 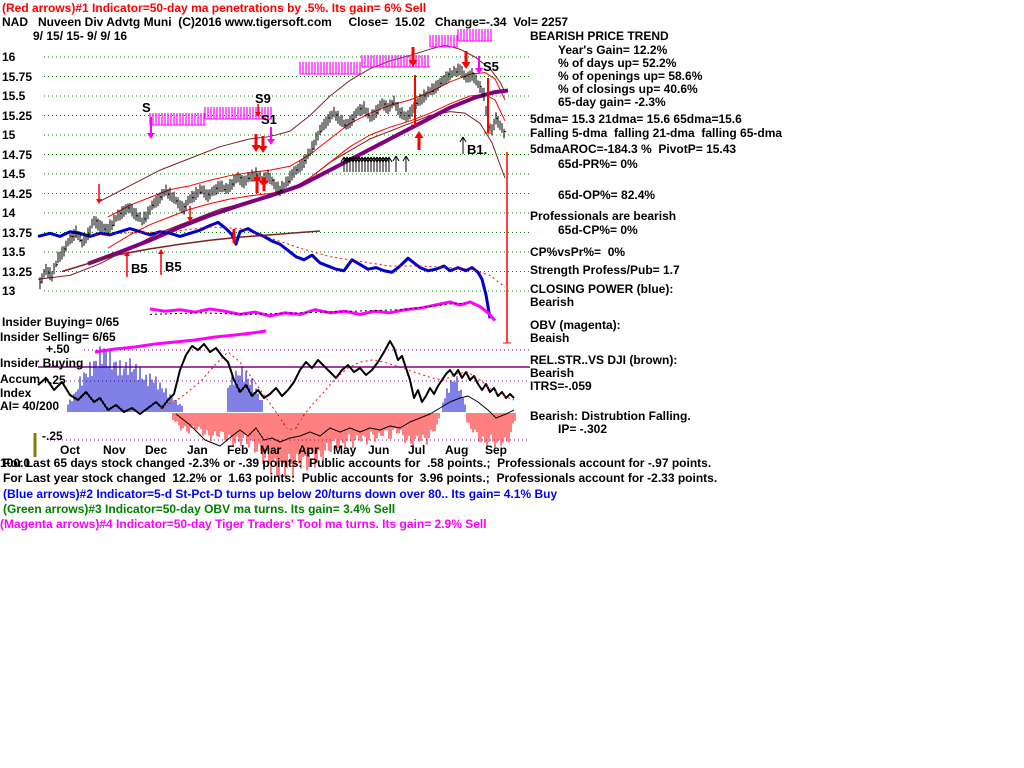 I want to click on ma65-purple, so click(x=298, y=177).